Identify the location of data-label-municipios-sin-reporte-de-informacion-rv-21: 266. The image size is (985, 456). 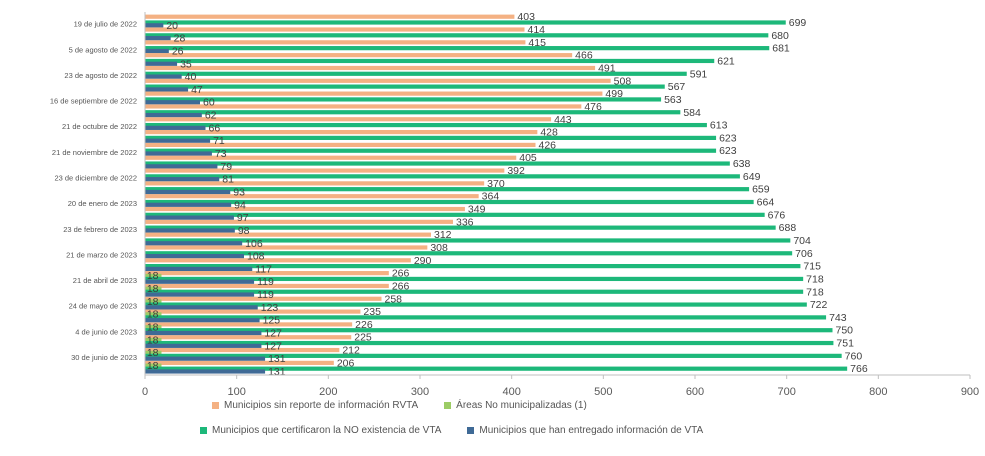
(401, 274).